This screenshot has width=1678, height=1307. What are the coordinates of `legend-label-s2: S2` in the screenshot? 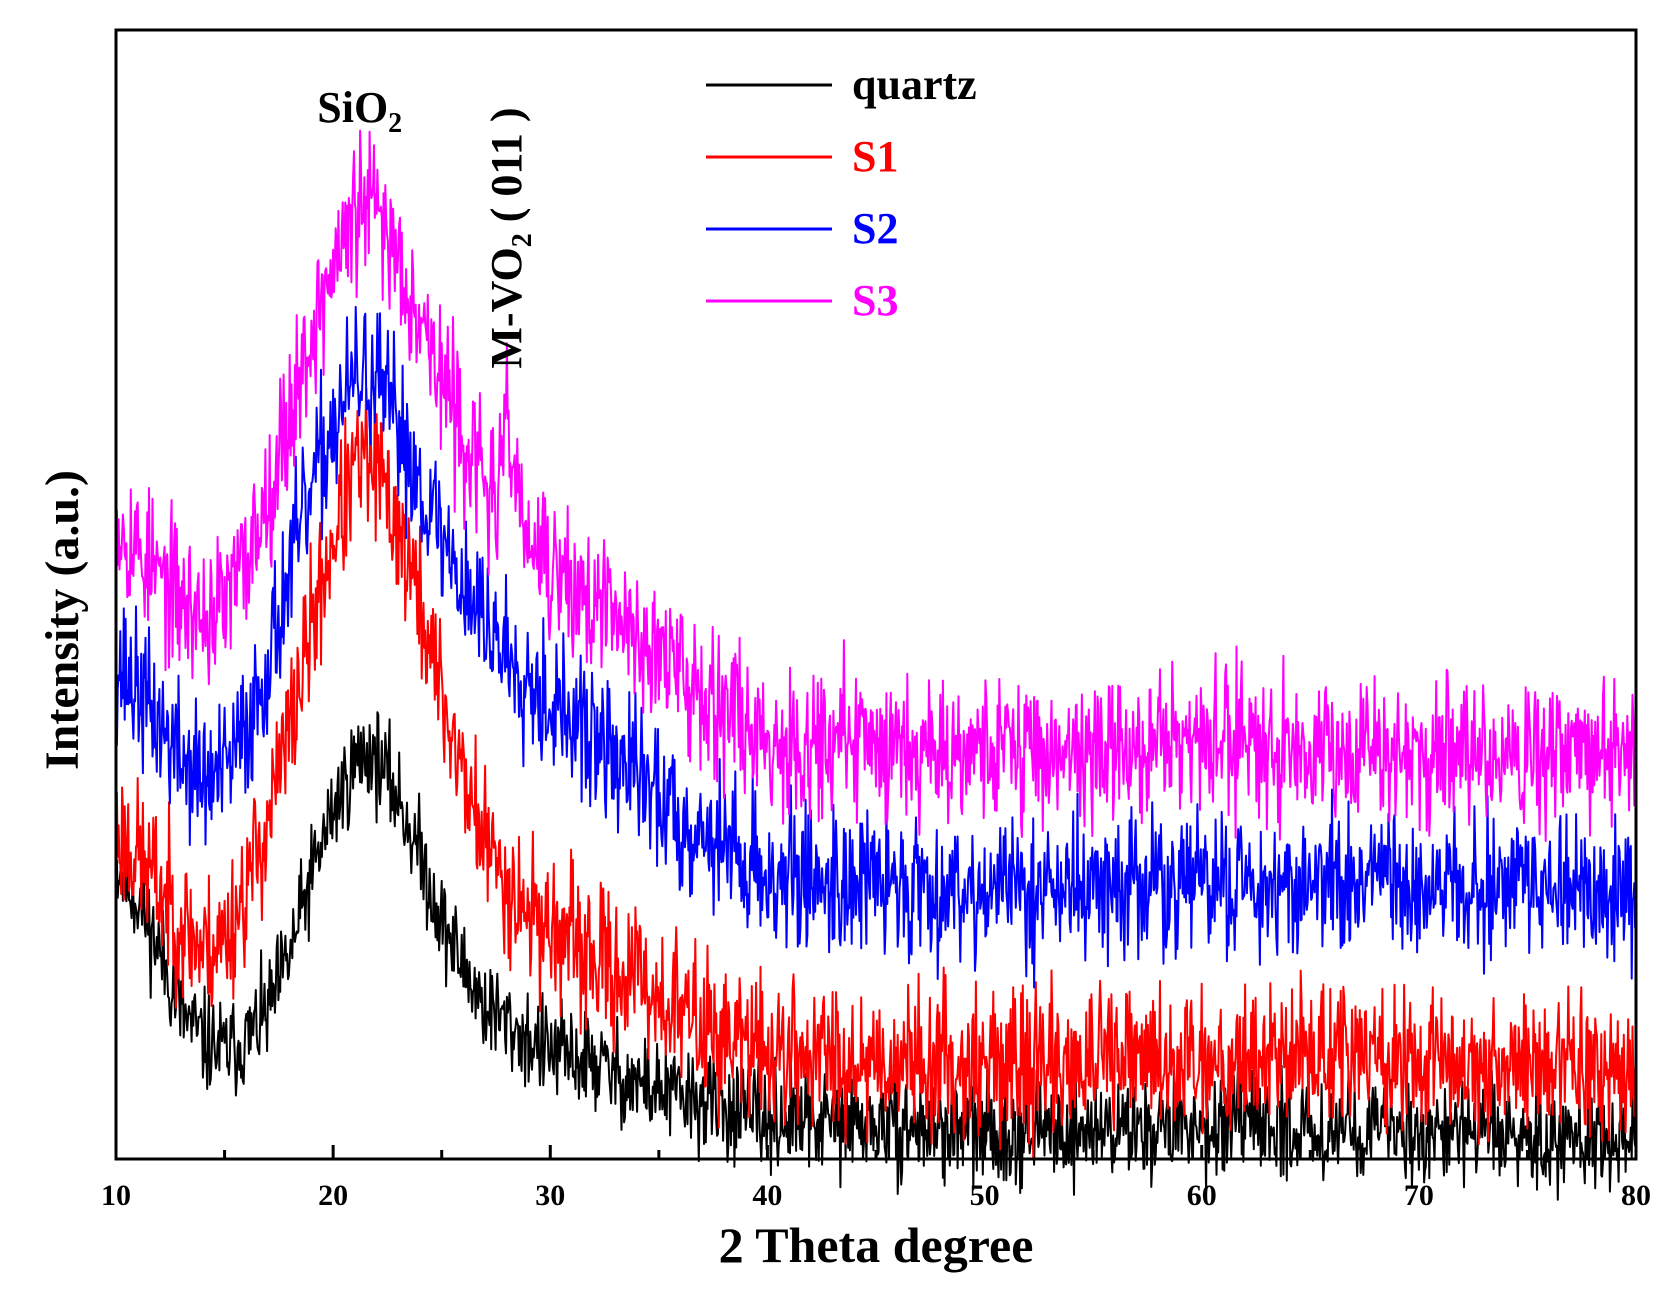 It's located at (875, 228).